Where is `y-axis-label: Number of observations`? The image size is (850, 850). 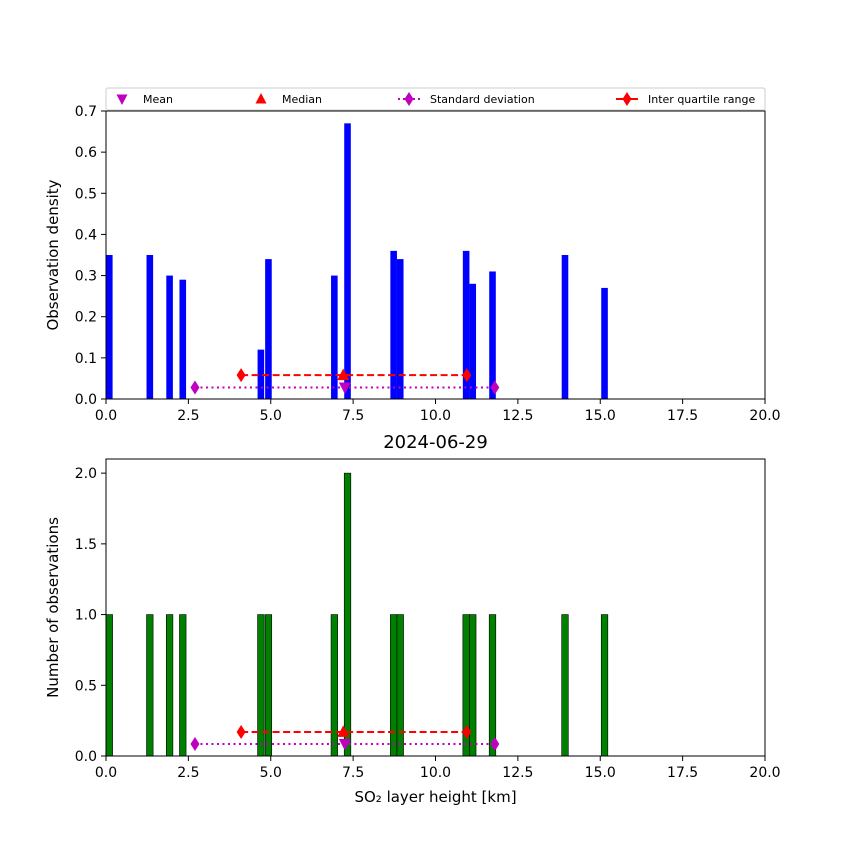
y-axis-label: Number of observations is located at coordinates (53, 607).